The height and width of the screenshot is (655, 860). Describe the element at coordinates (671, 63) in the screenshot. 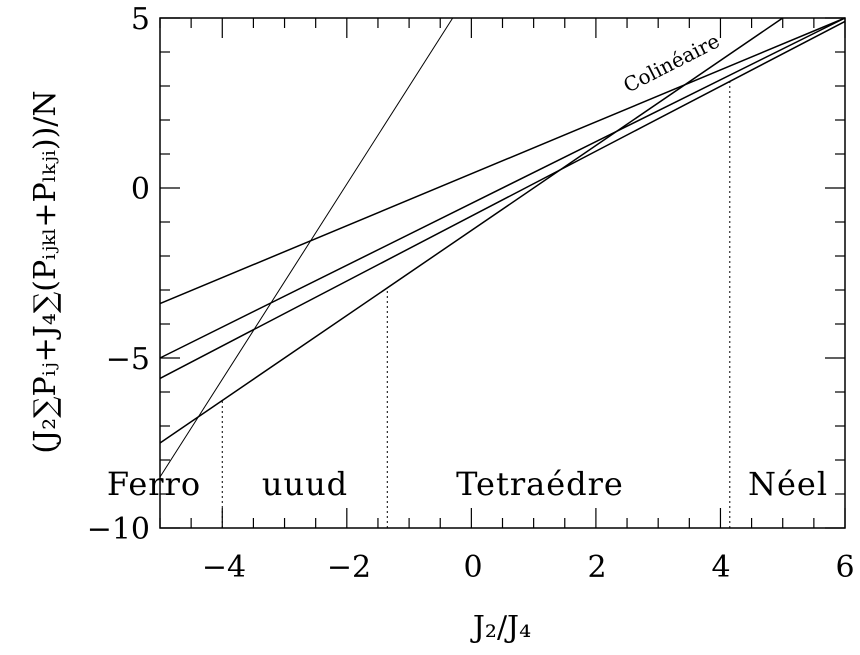

I see `annotation-colineaire: Colinéaire` at that location.